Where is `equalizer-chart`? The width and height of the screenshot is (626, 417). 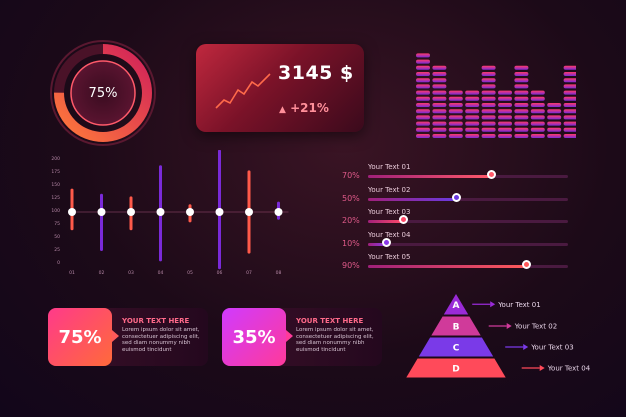
equalizer-chart is located at coordinates (496, 95).